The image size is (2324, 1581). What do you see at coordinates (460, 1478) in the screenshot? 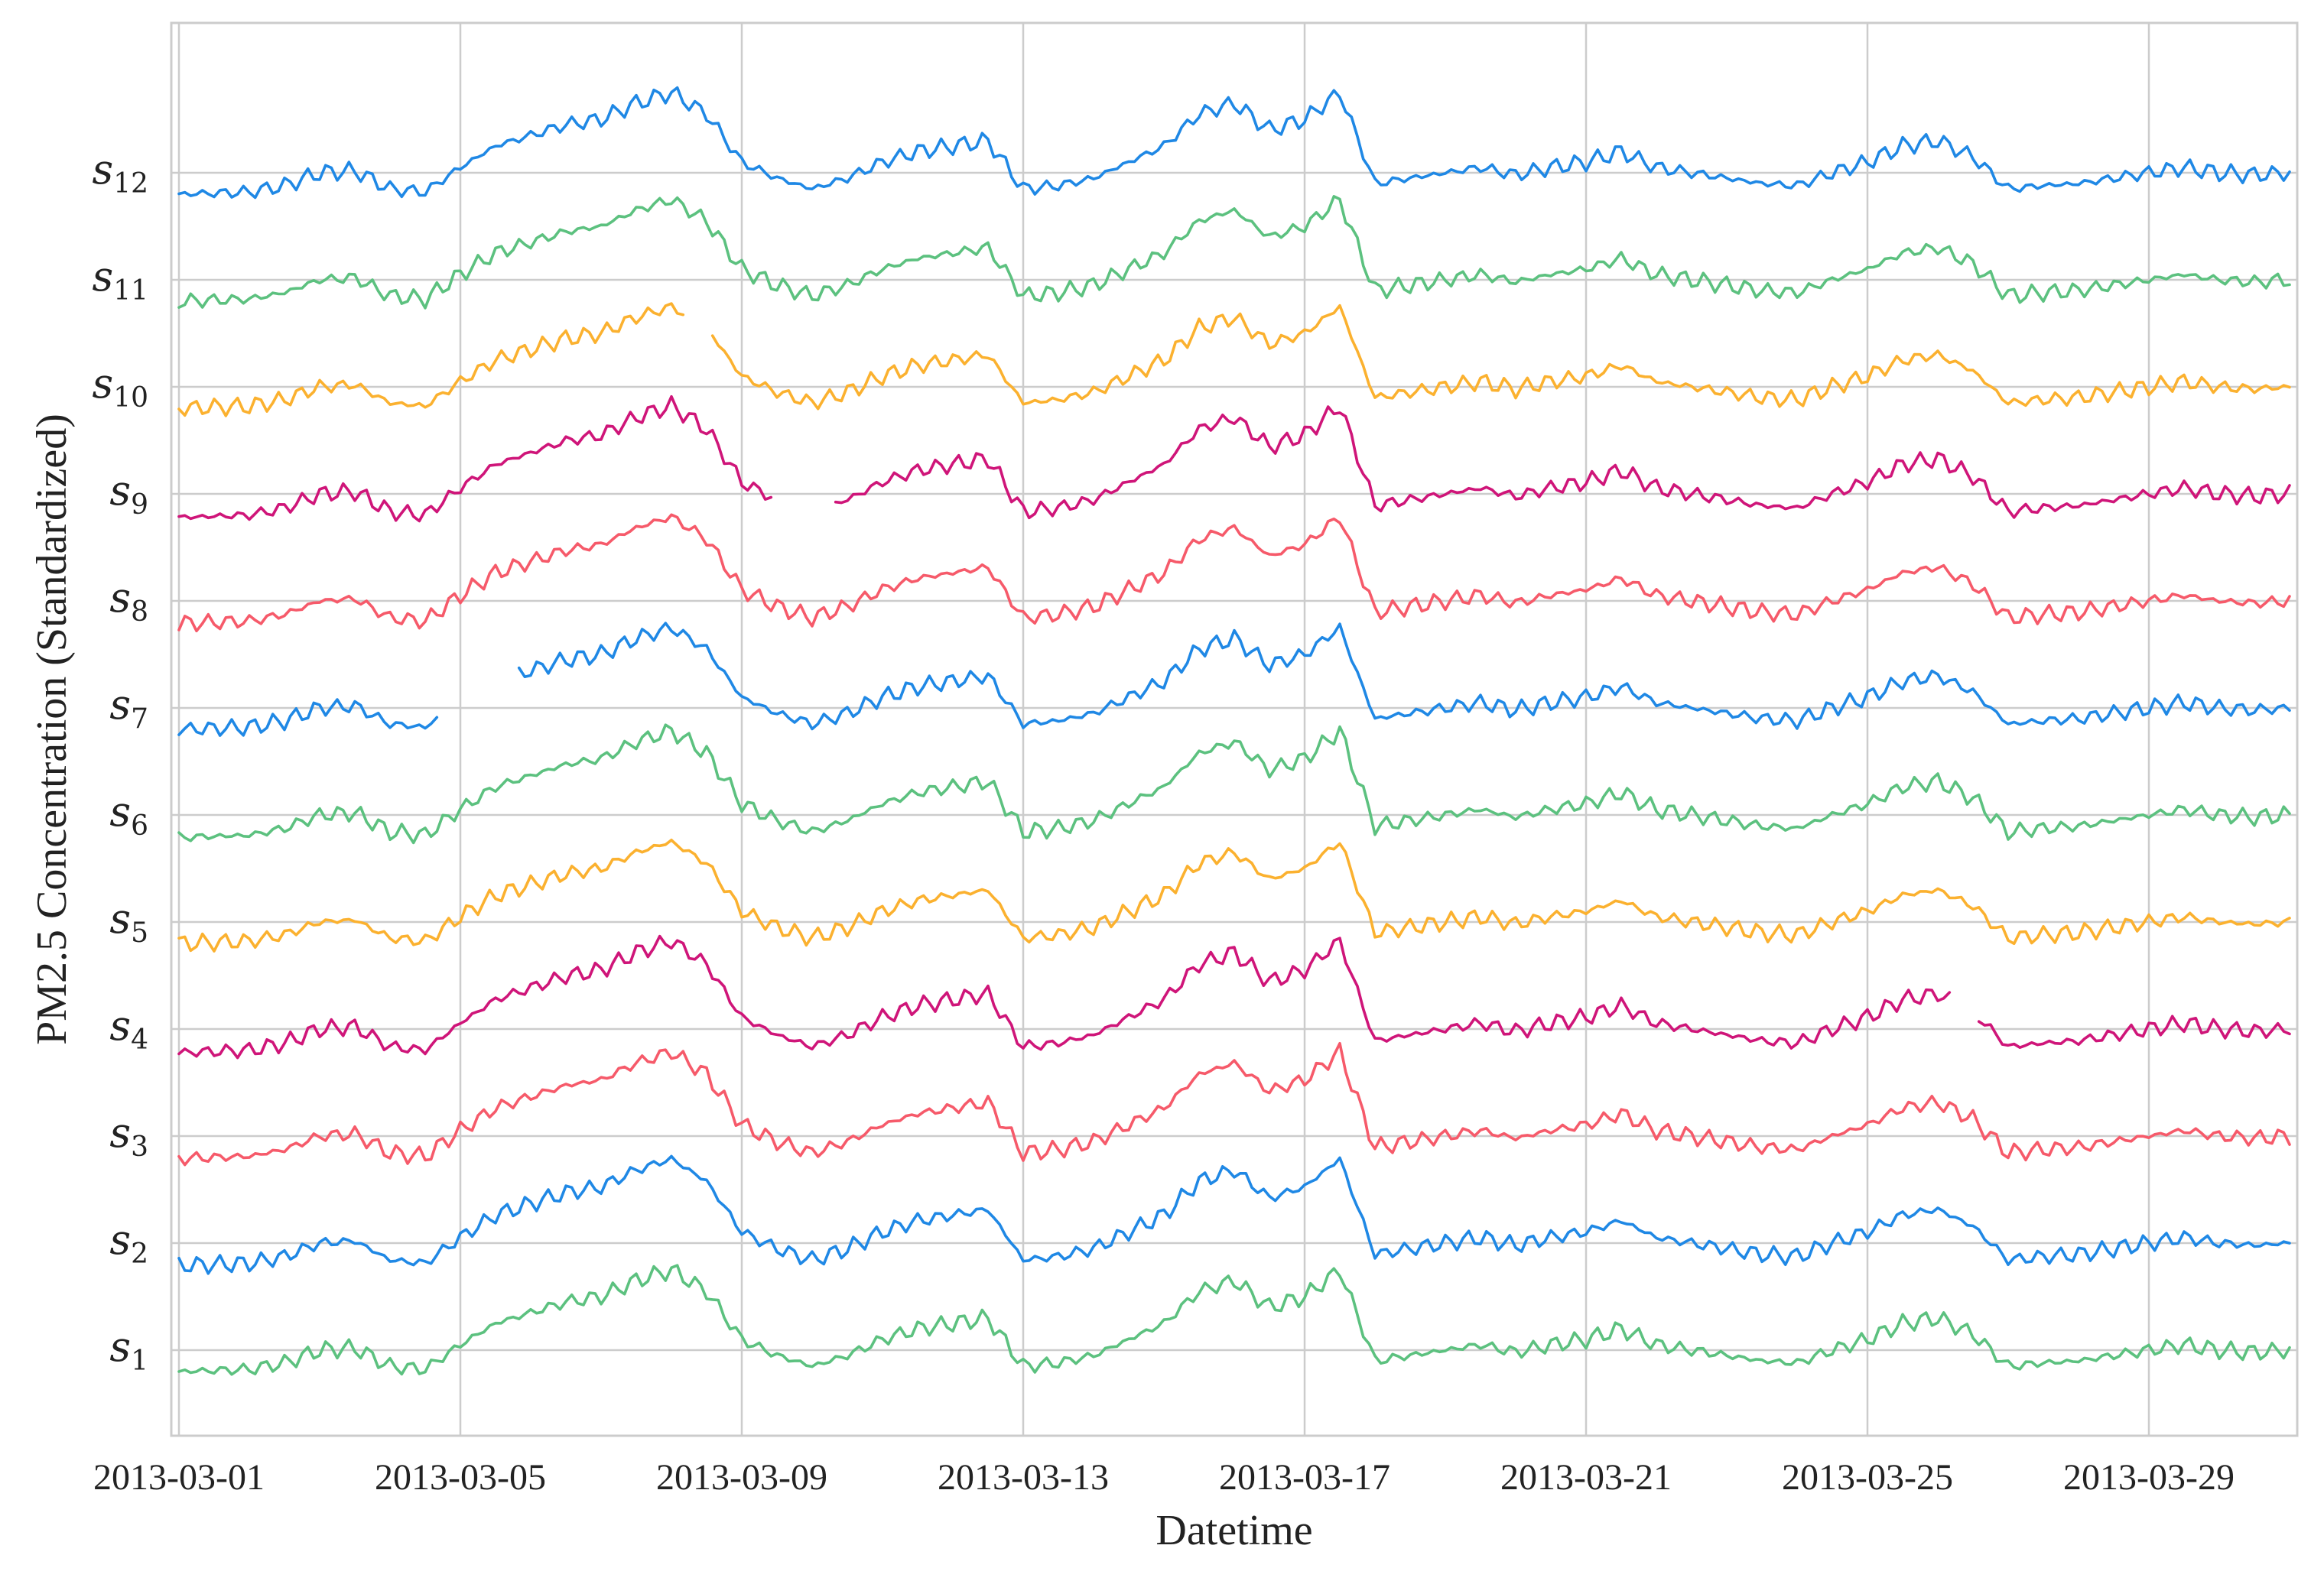
I see `x-tick-label: 2013-03-05` at bounding box center [460, 1478].